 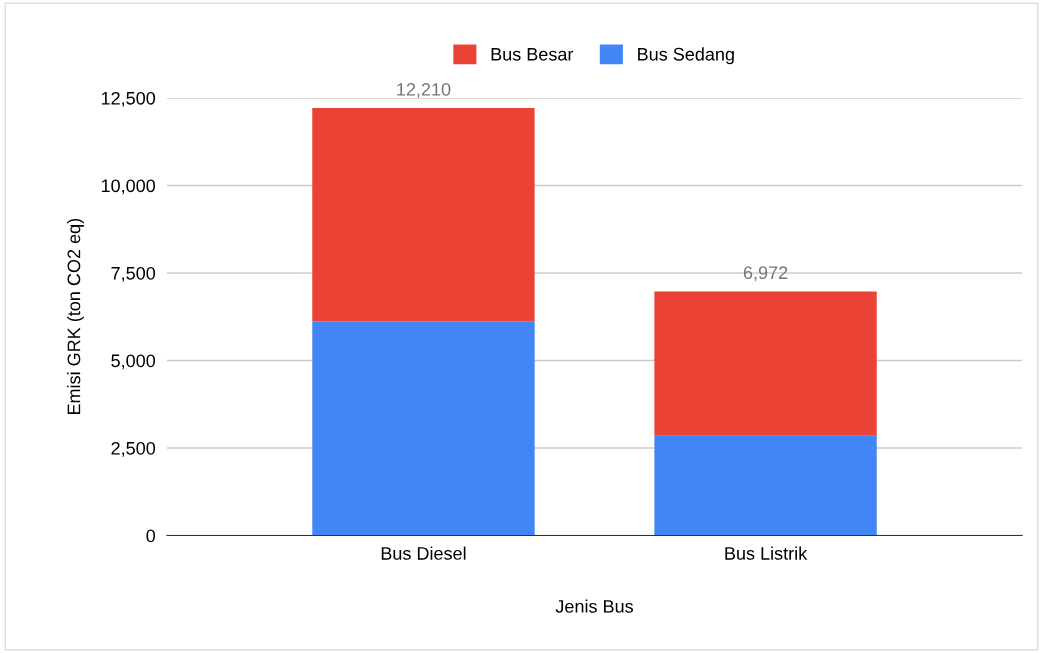 What do you see at coordinates (128, 187) in the screenshot?
I see `y-tick-label: 10,000` at bounding box center [128, 187].